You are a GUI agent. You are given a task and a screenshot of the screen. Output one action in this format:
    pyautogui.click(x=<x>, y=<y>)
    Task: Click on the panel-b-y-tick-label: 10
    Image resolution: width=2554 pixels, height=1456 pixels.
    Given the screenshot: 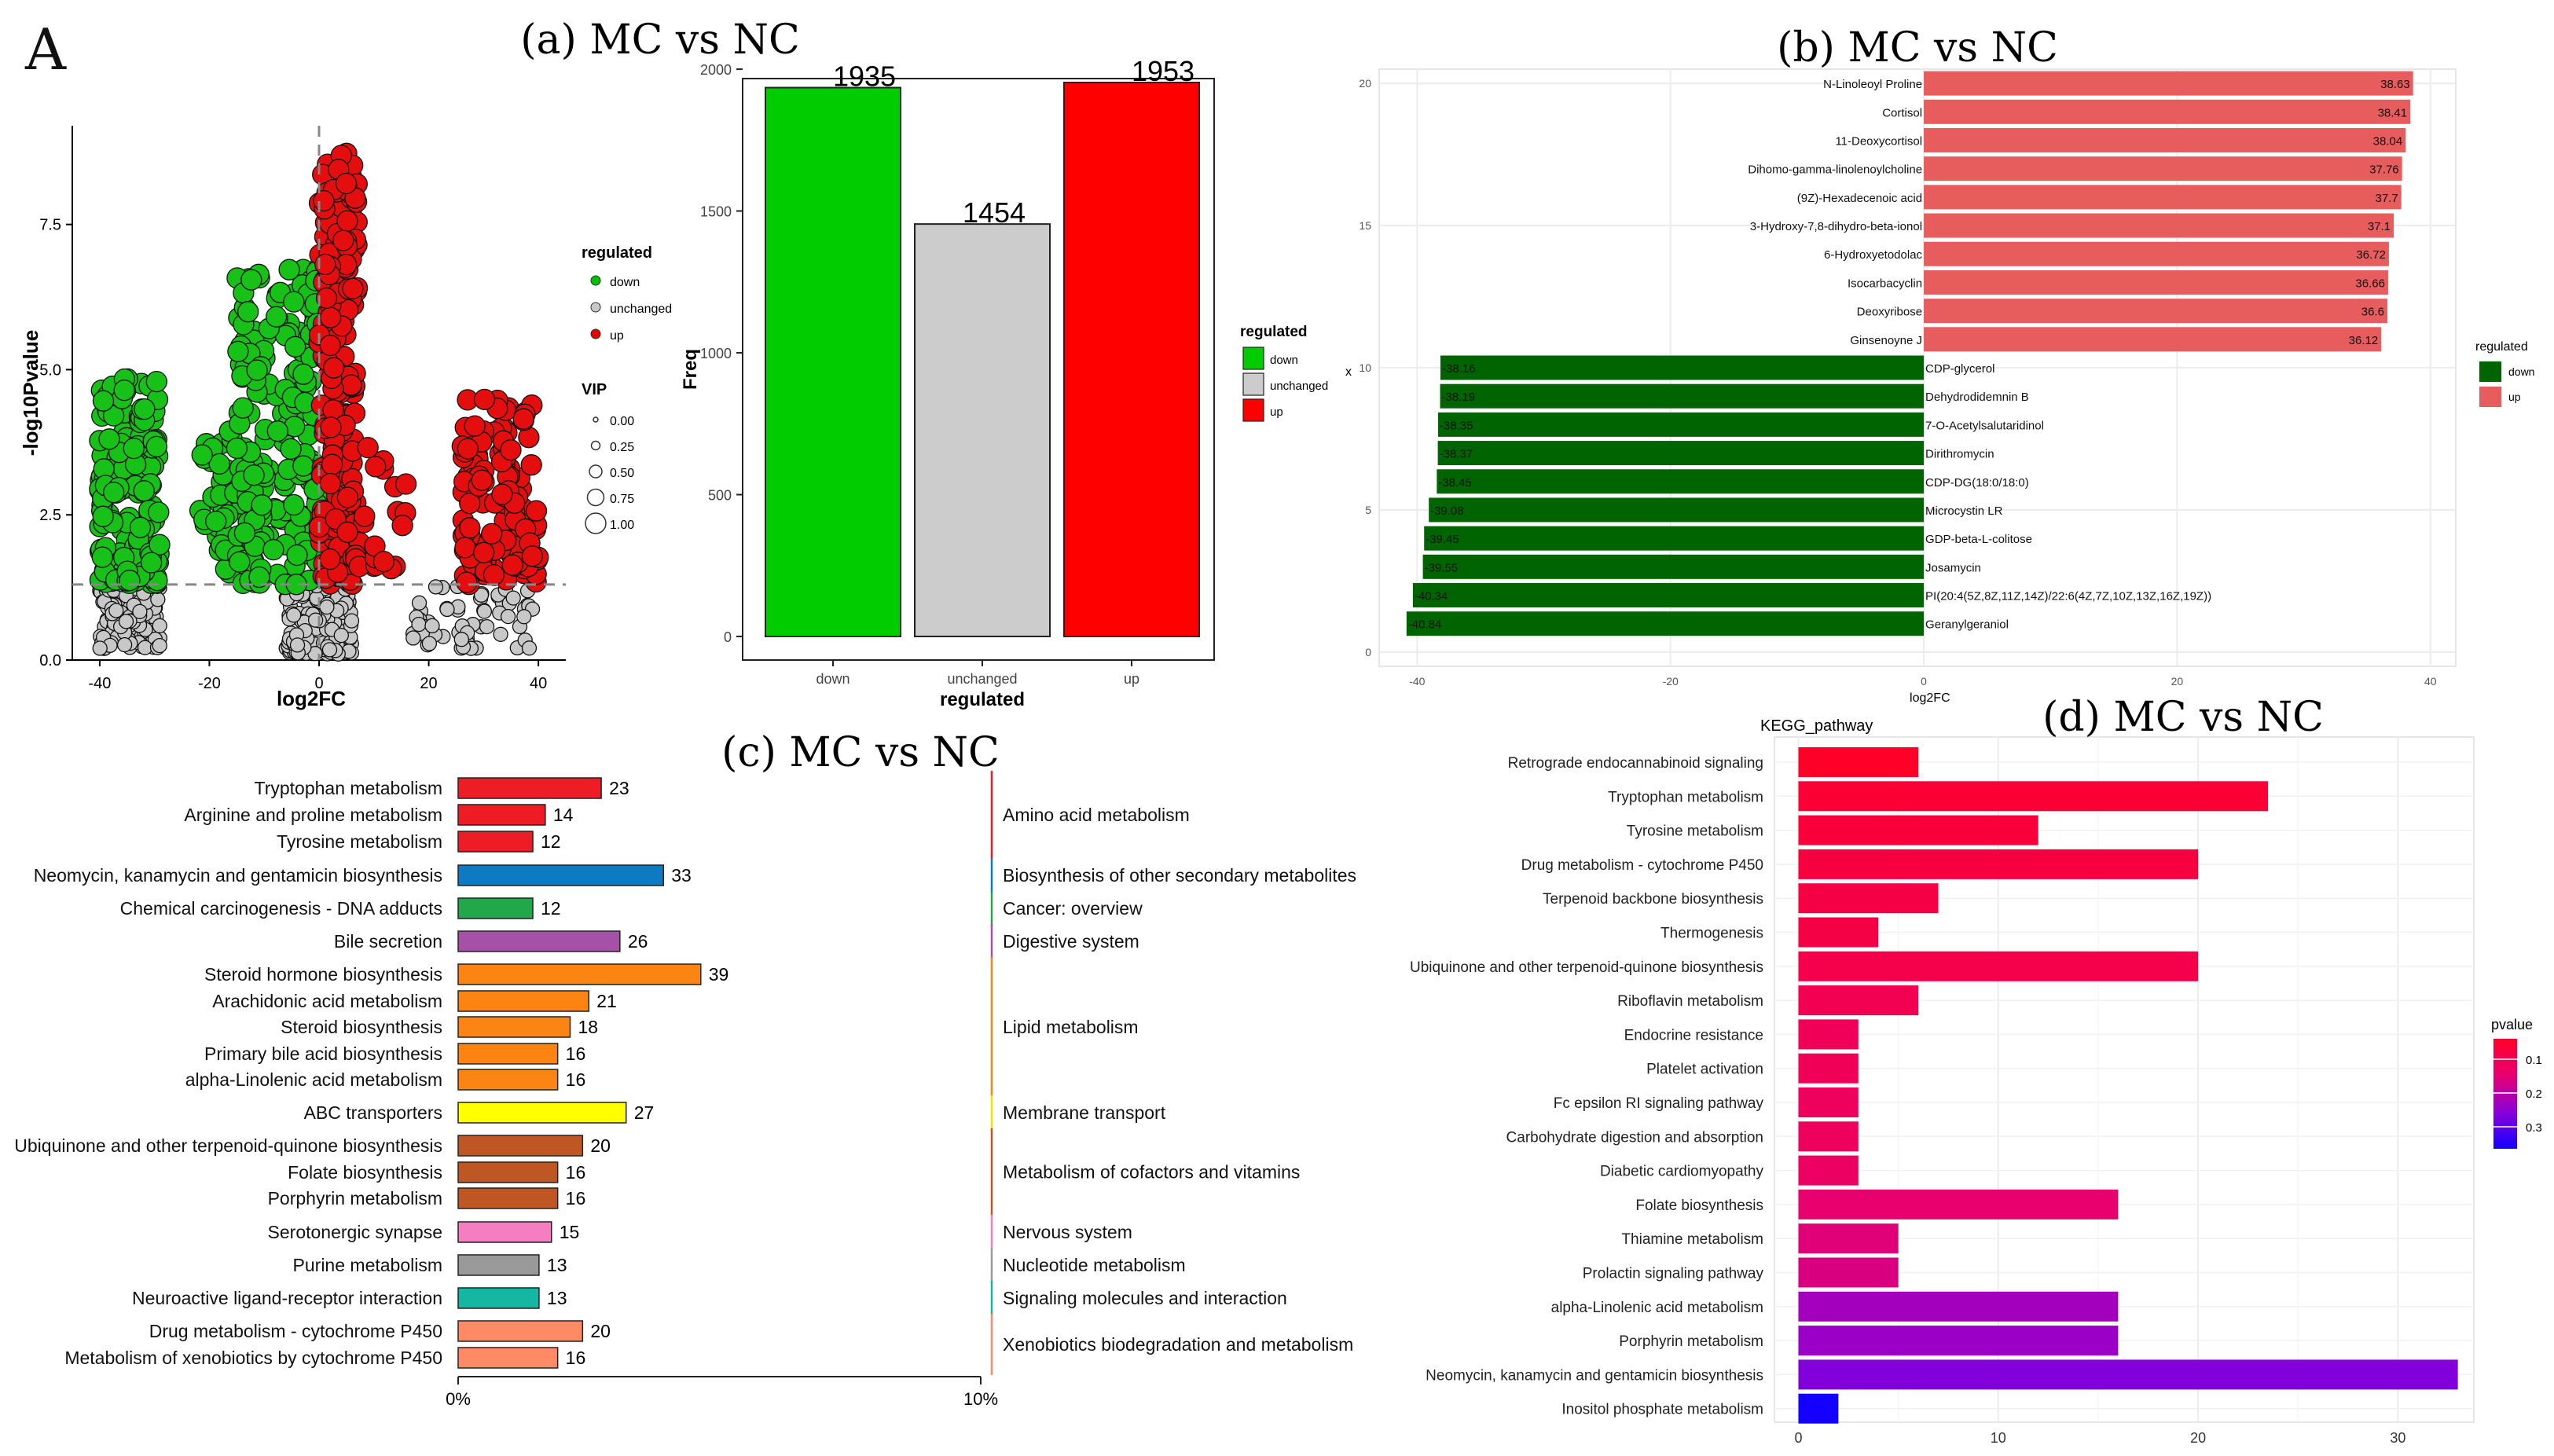 What is the action you would take?
    pyautogui.click(x=1365, y=367)
    